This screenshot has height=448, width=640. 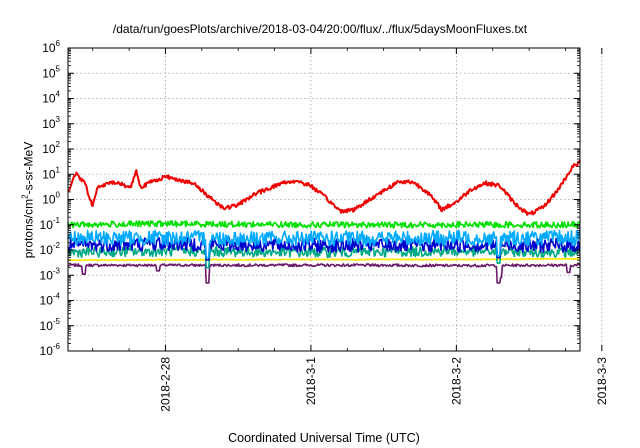 What do you see at coordinates (51, 98) in the screenshot?
I see `y-tick-label: 10⁴` at bounding box center [51, 98].